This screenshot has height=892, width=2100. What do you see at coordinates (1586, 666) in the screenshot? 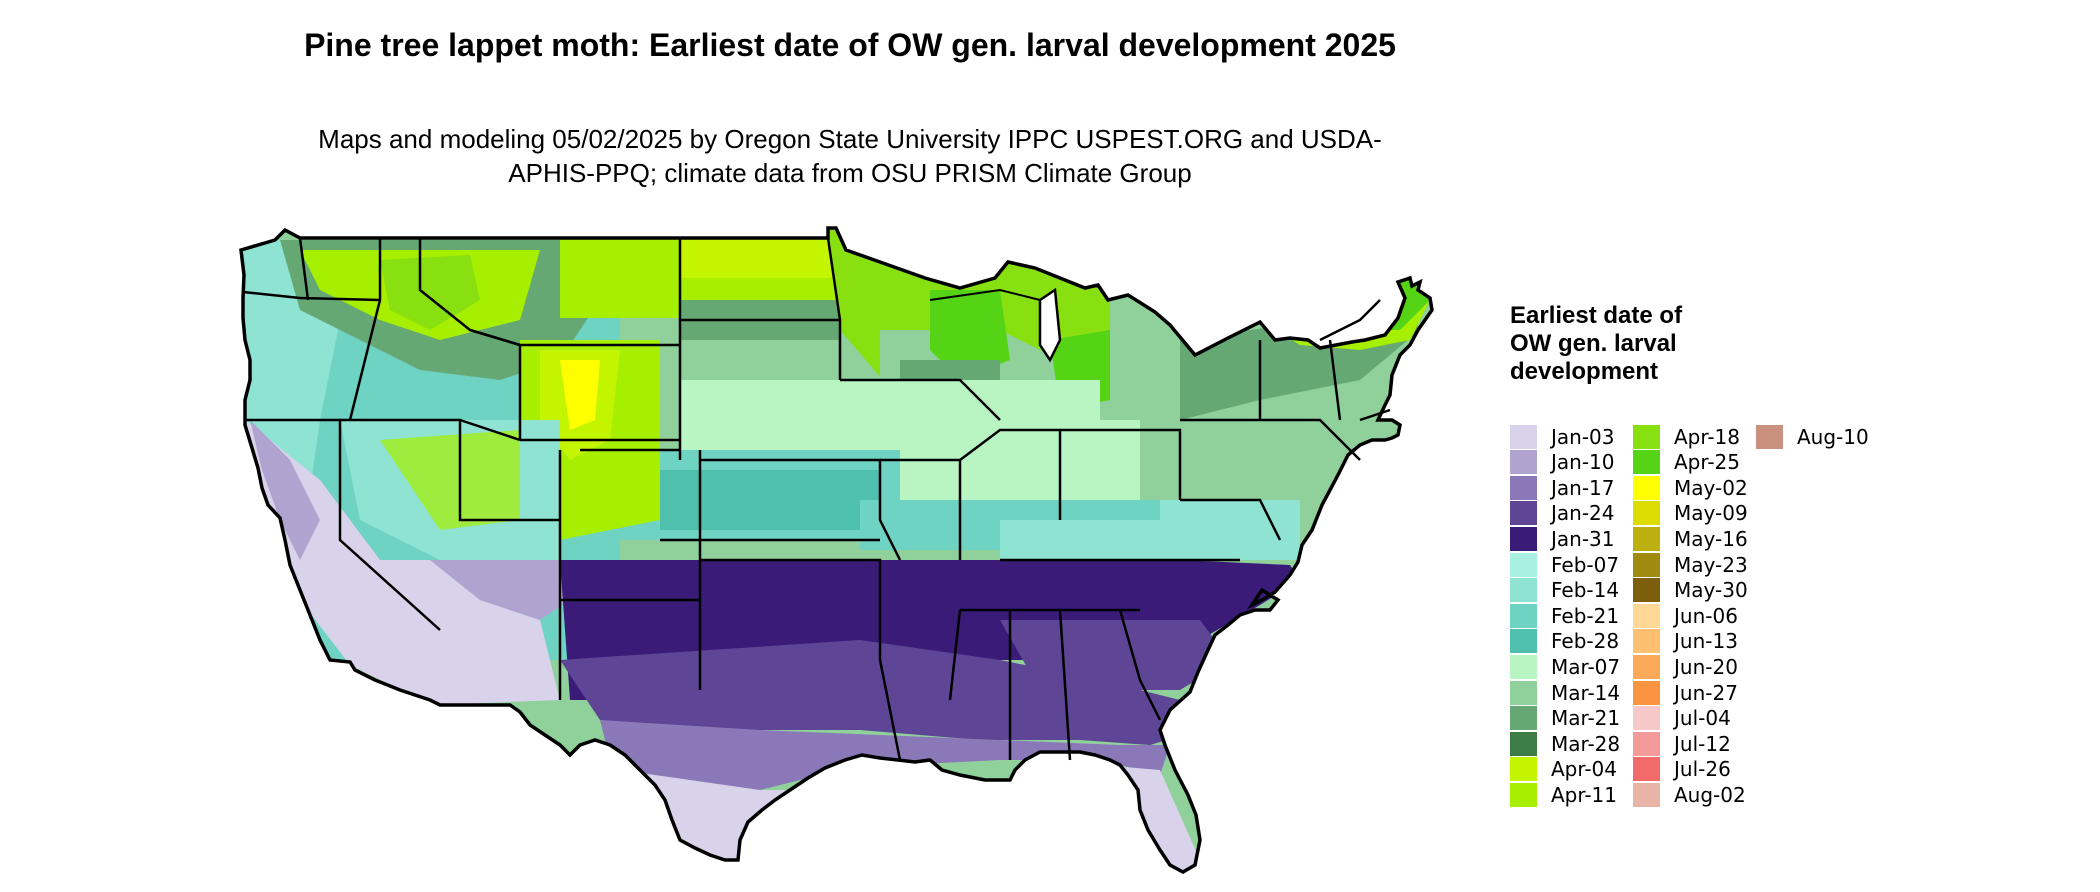
I see `legend-label: Mar-07` at bounding box center [1586, 666].